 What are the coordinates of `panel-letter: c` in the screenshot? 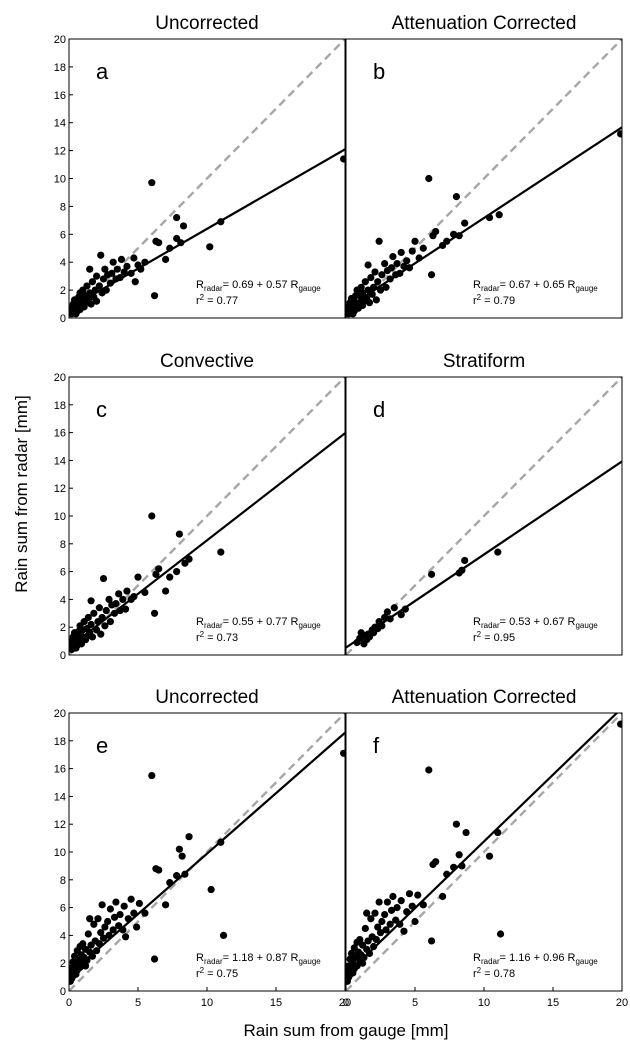 It's located at (101, 409).